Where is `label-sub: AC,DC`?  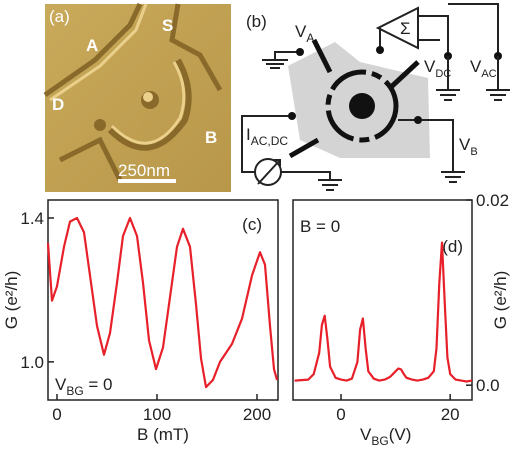
label-sub: AC,DC is located at coordinates (270, 141).